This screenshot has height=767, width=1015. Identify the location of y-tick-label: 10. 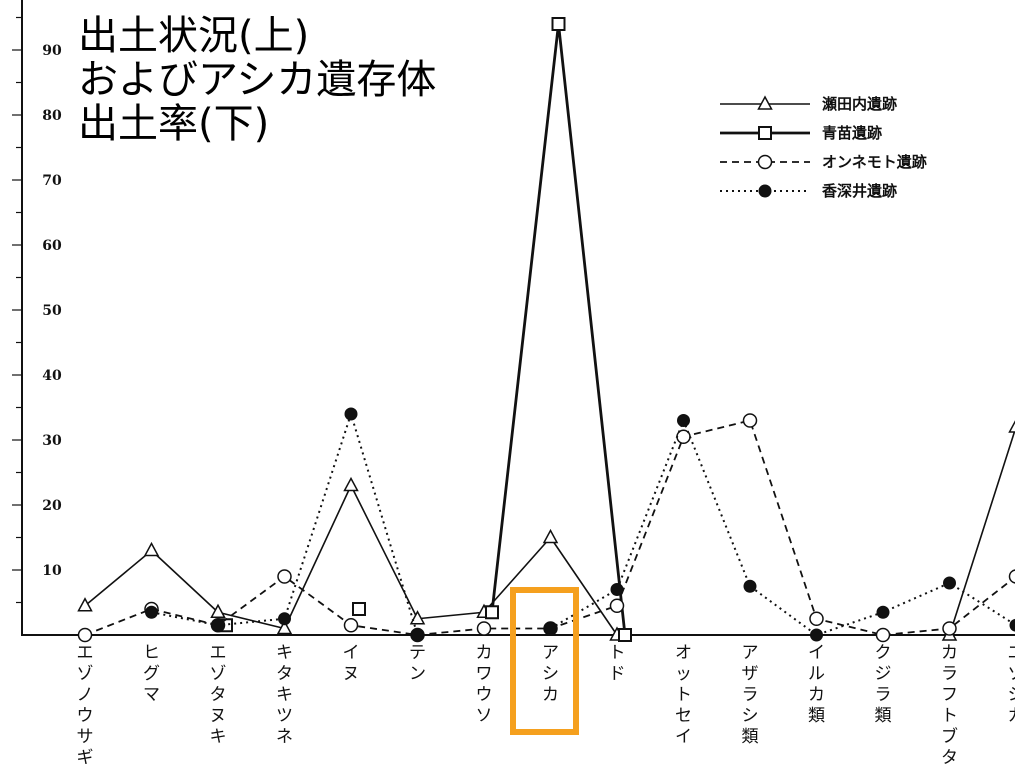
(52, 571).